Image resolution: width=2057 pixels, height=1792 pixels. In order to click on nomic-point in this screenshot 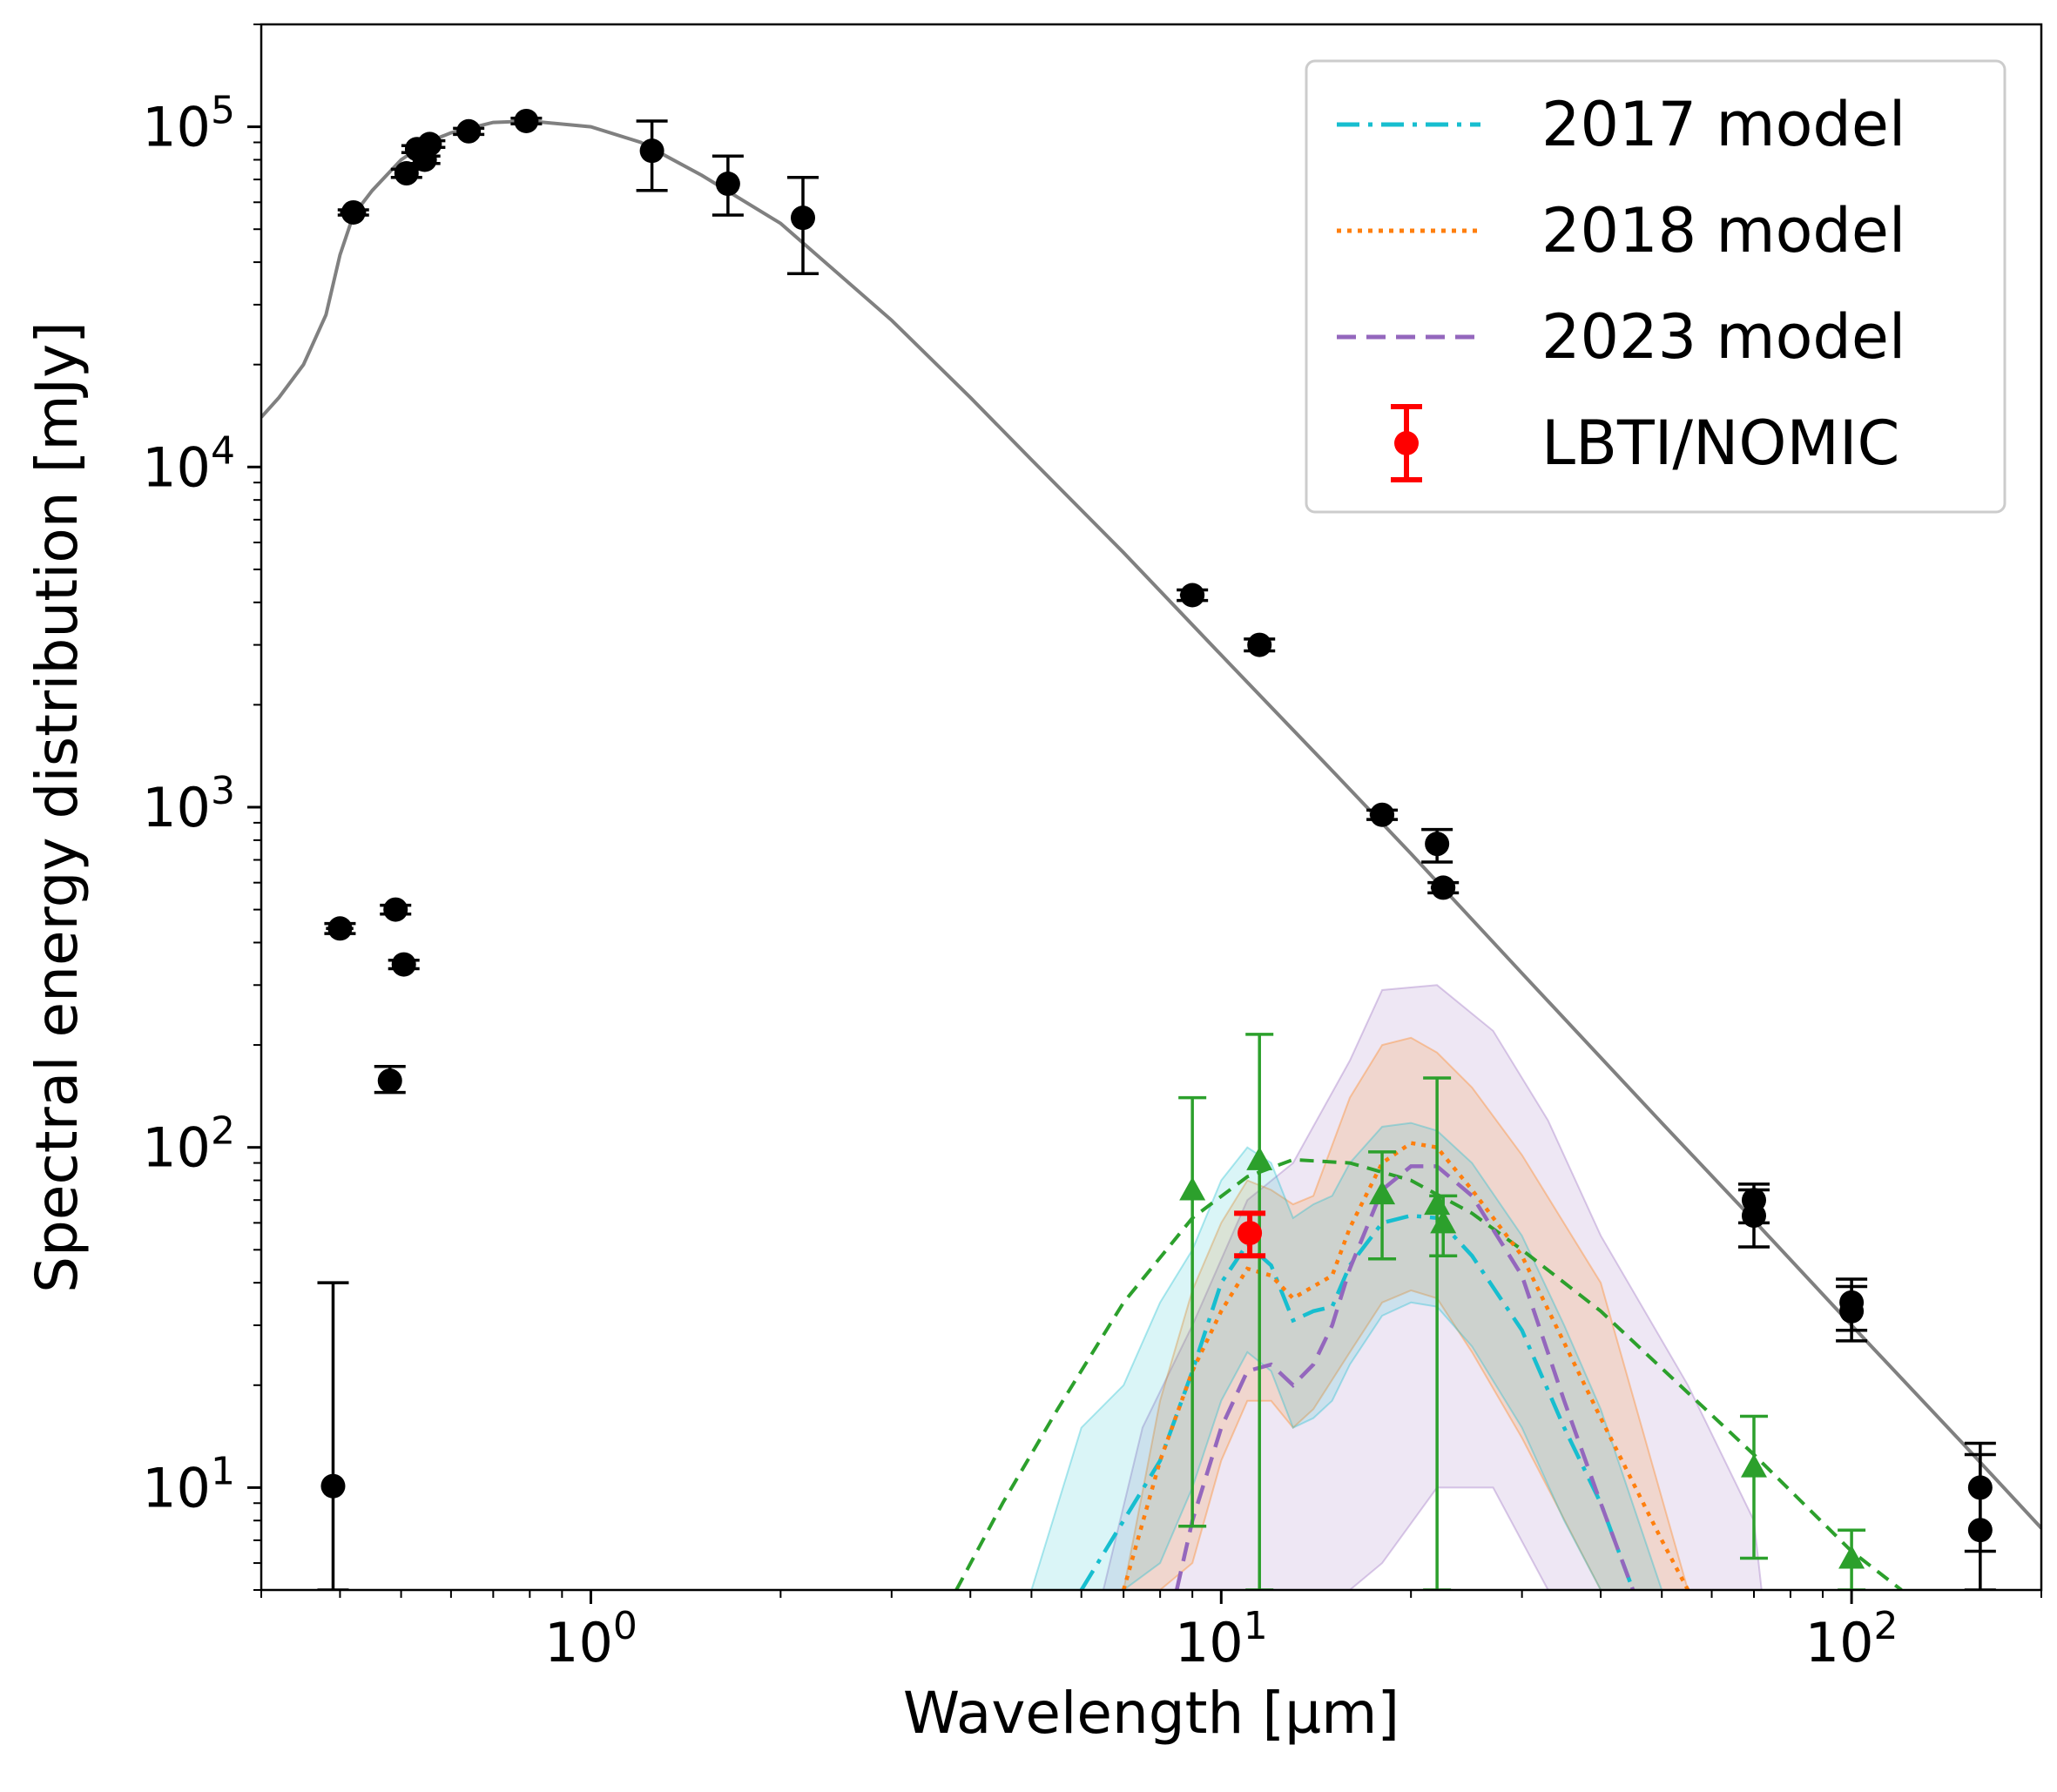, I will do `click(1251, 1233)`.